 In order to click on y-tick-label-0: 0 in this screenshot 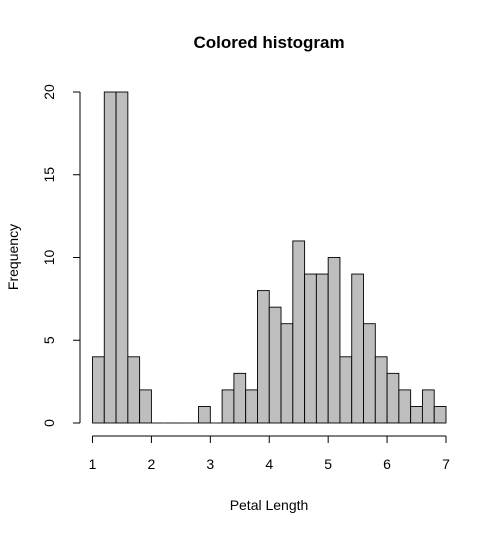, I will do `click(49, 423)`.